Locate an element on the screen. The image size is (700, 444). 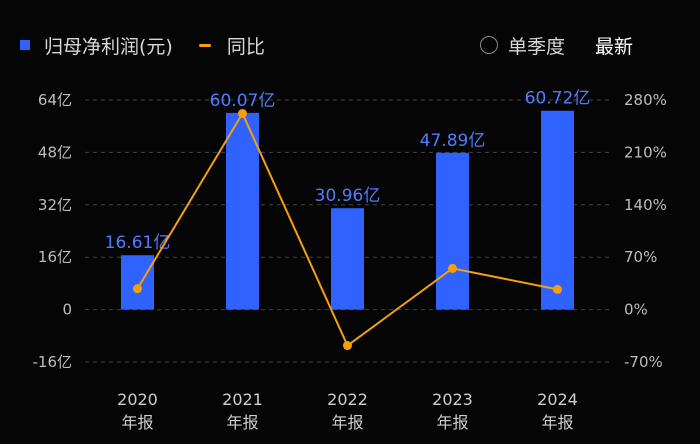
right-tick-label: -70% is located at coordinates (643, 362).